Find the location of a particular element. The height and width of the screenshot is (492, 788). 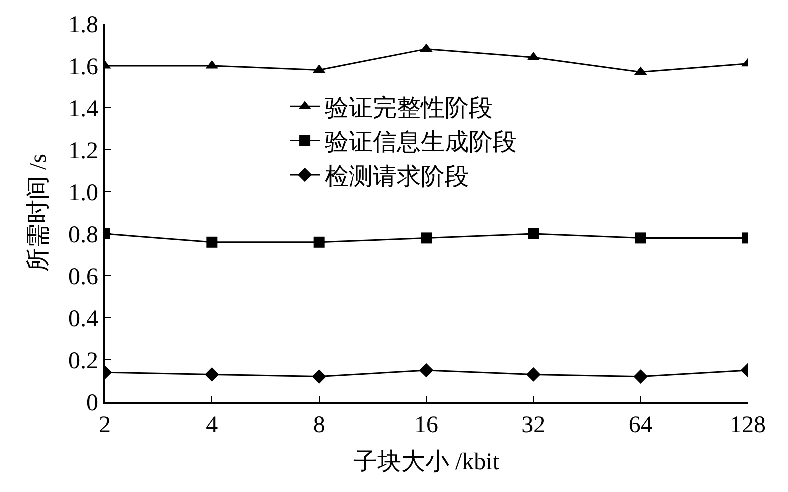

x-tick-label: 32 is located at coordinates (534, 425).